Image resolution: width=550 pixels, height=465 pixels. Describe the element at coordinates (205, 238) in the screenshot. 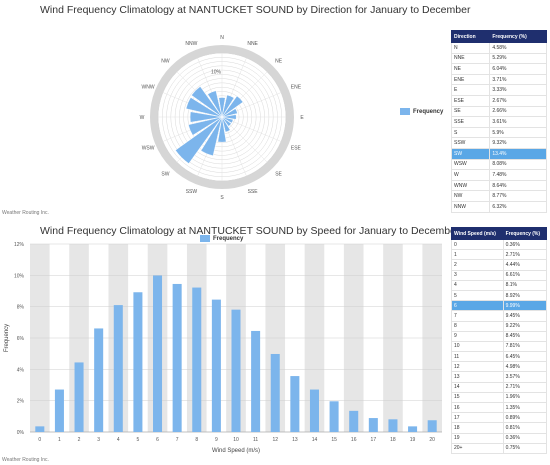

I see `legend-swatch` at that location.